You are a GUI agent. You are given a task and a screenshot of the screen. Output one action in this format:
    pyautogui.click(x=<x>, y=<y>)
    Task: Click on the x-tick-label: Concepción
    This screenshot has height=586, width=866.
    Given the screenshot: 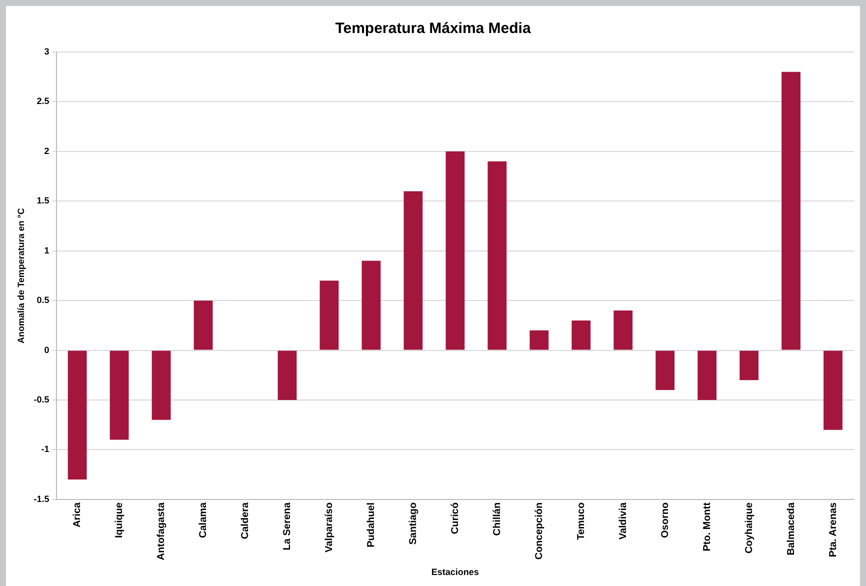 What is the action you would take?
    pyautogui.click(x=539, y=531)
    